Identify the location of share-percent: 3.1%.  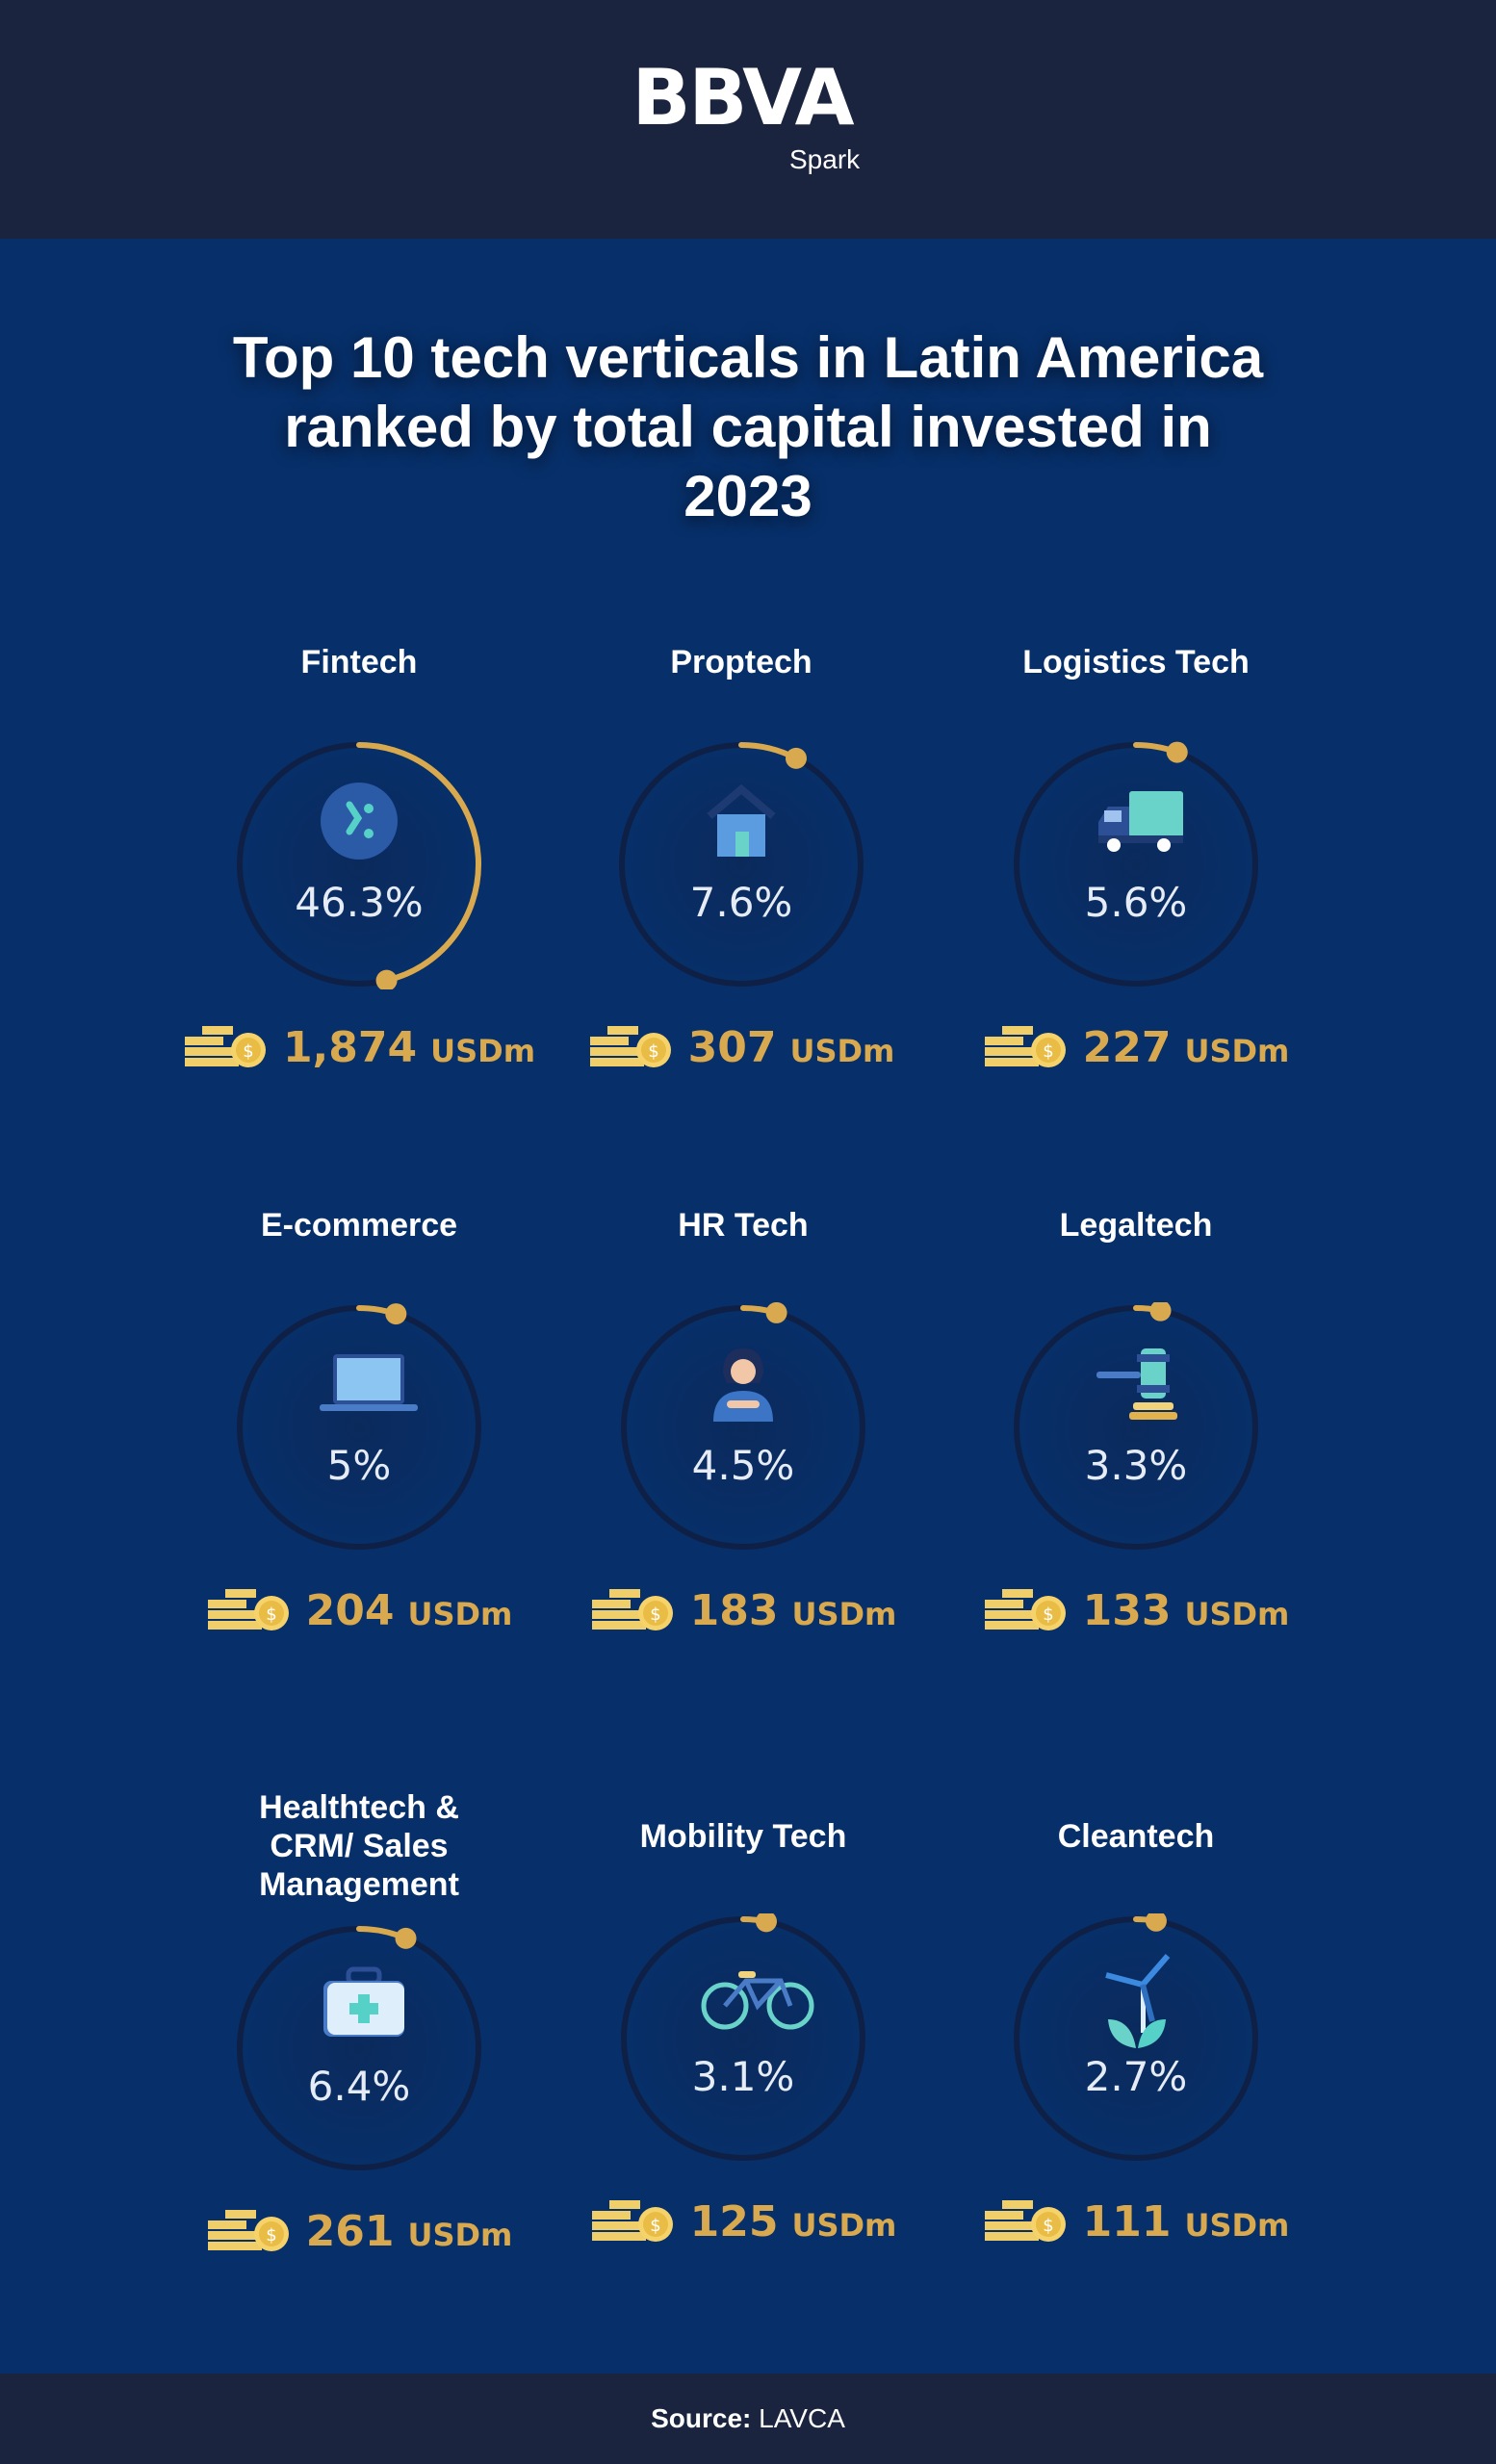
(743, 2076).